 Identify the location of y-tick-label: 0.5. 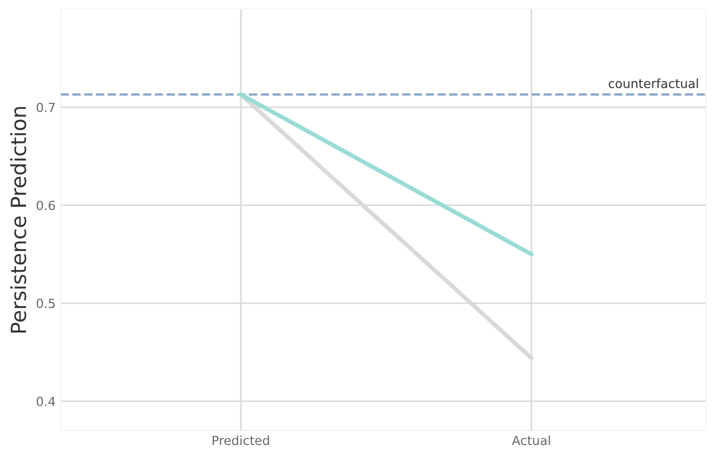
(45, 303).